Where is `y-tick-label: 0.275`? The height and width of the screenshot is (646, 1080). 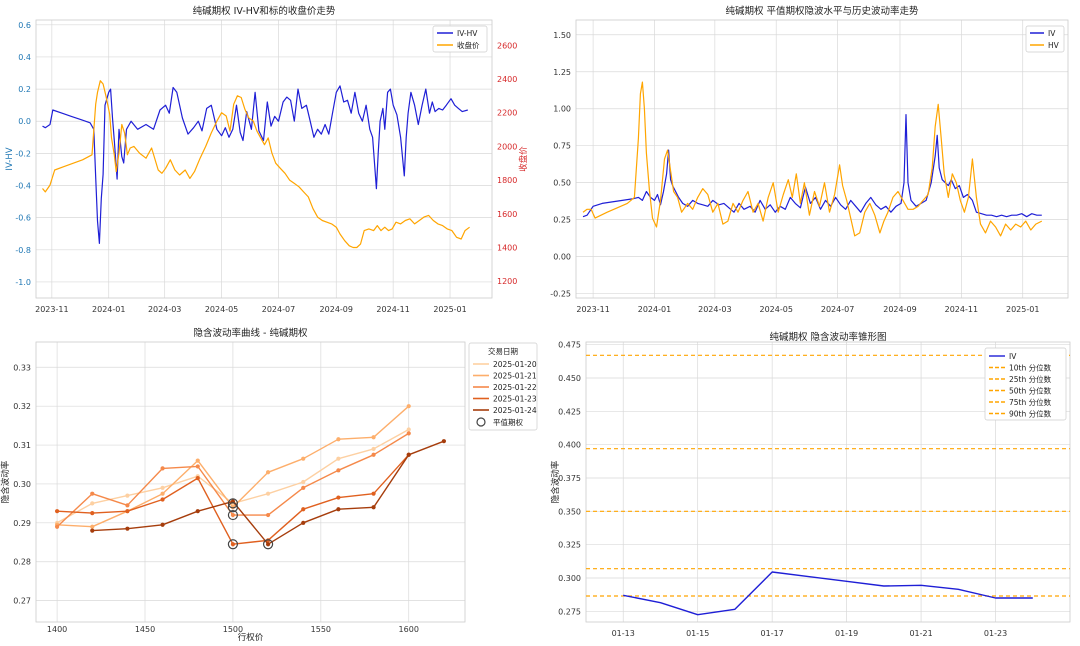 y-tick-label: 0.275 is located at coordinates (569, 611).